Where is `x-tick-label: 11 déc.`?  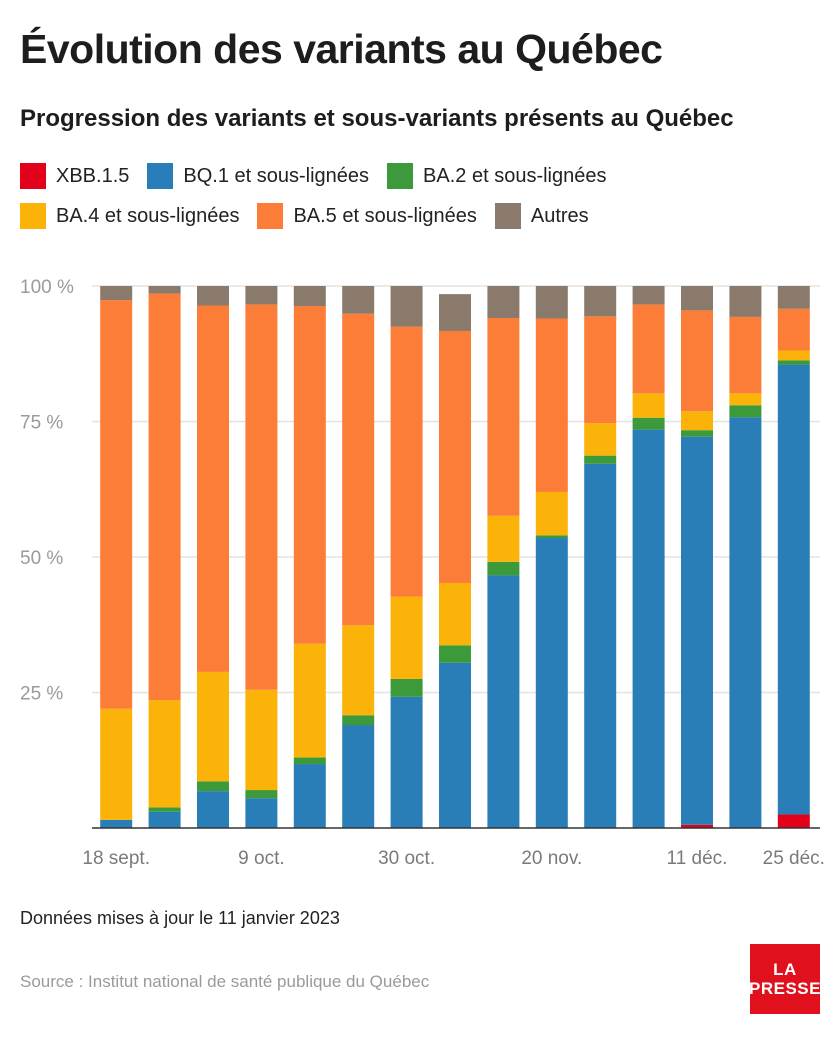
x-tick-label: 11 déc. is located at coordinates (697, 858).